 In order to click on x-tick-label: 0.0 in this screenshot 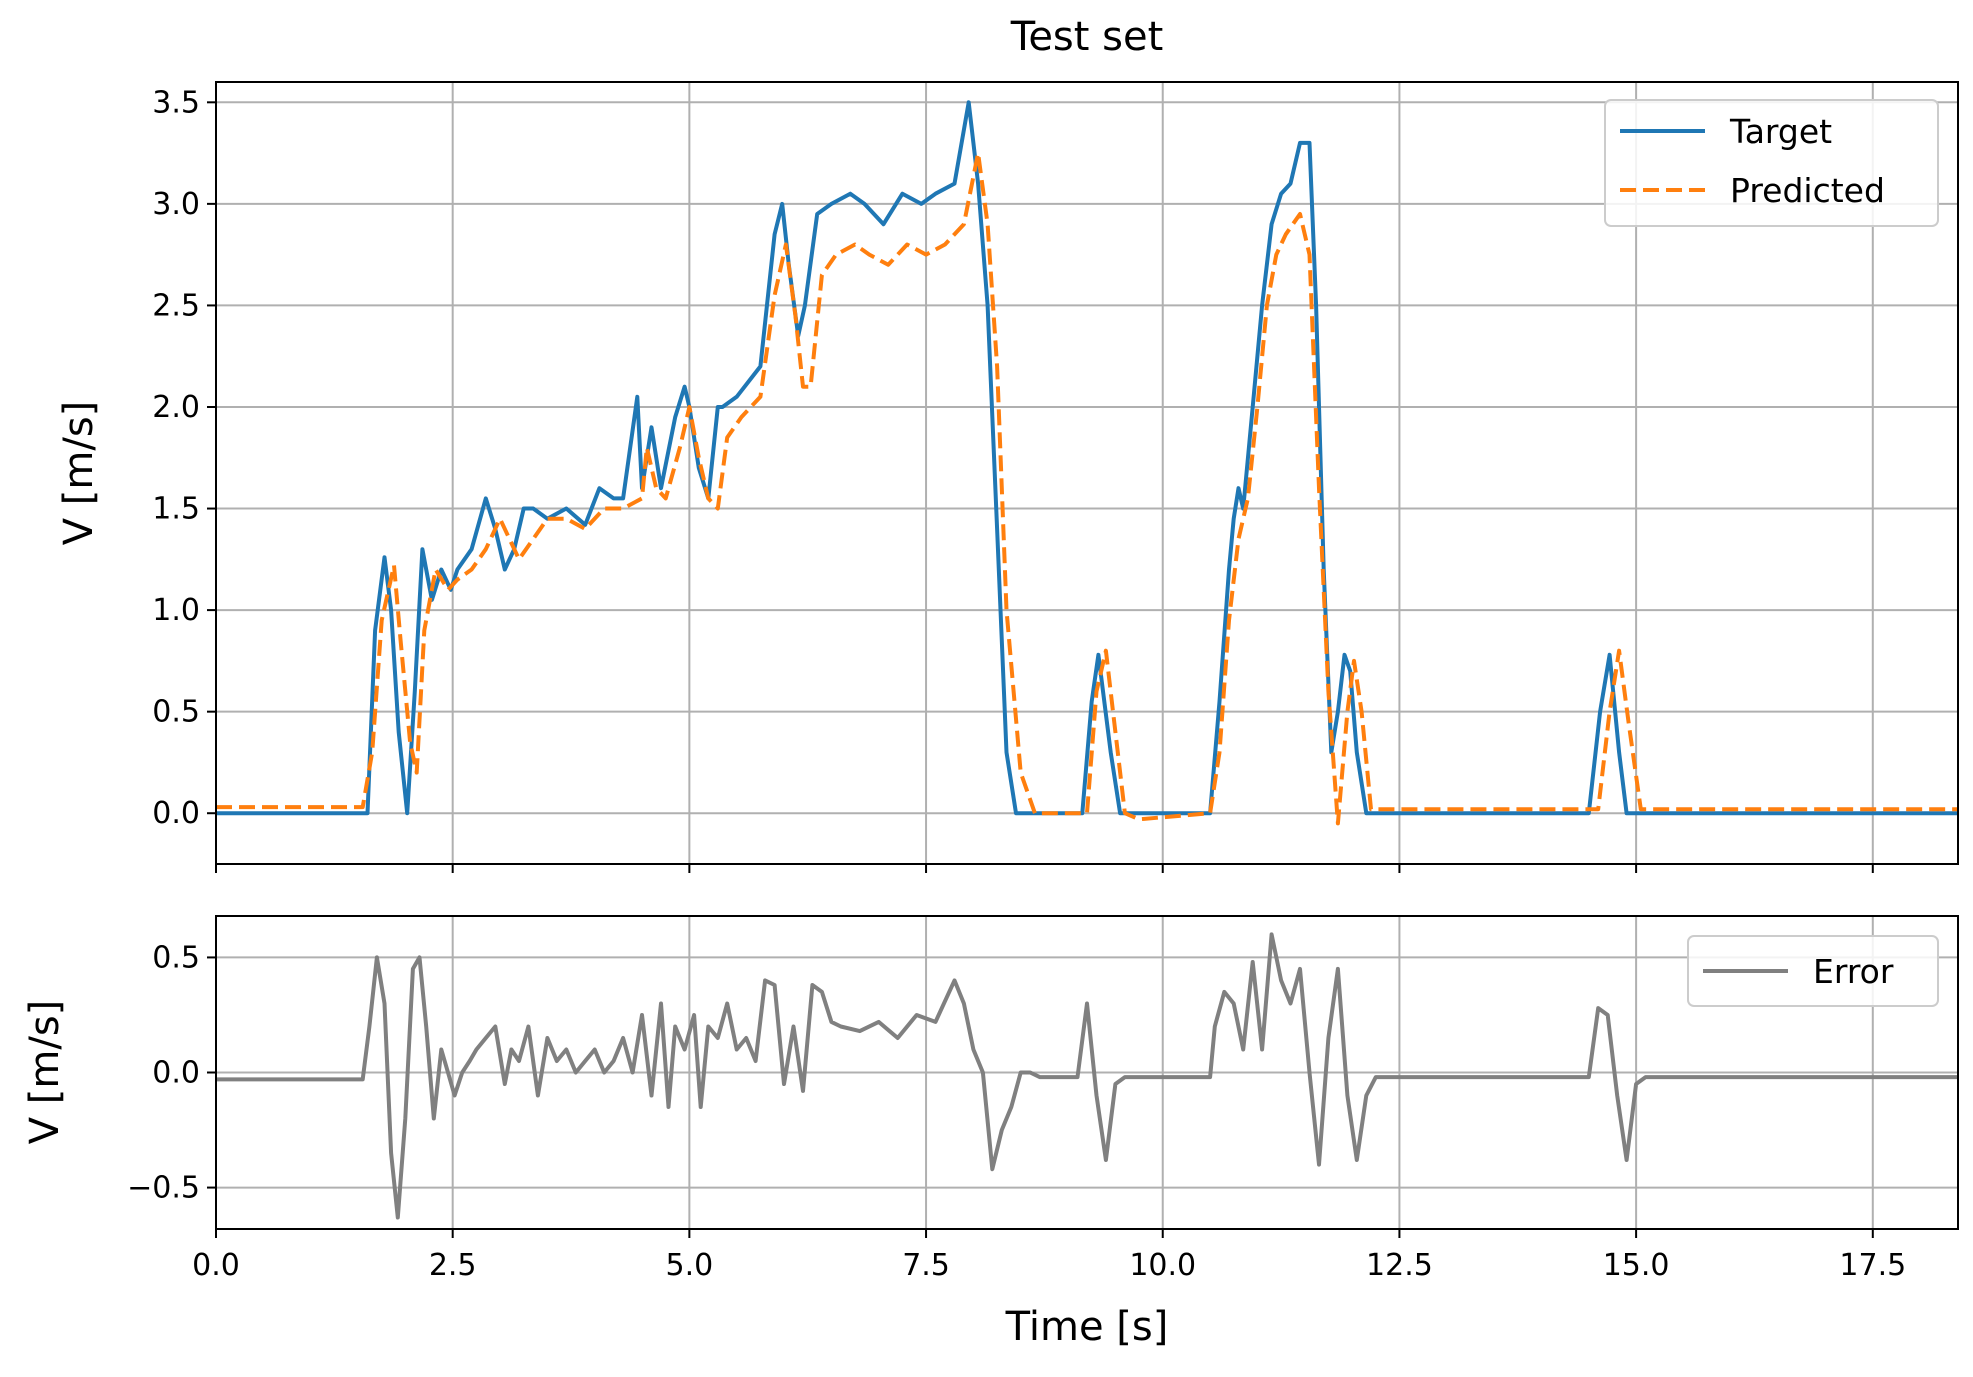, I will do `click(216, 1265)`.